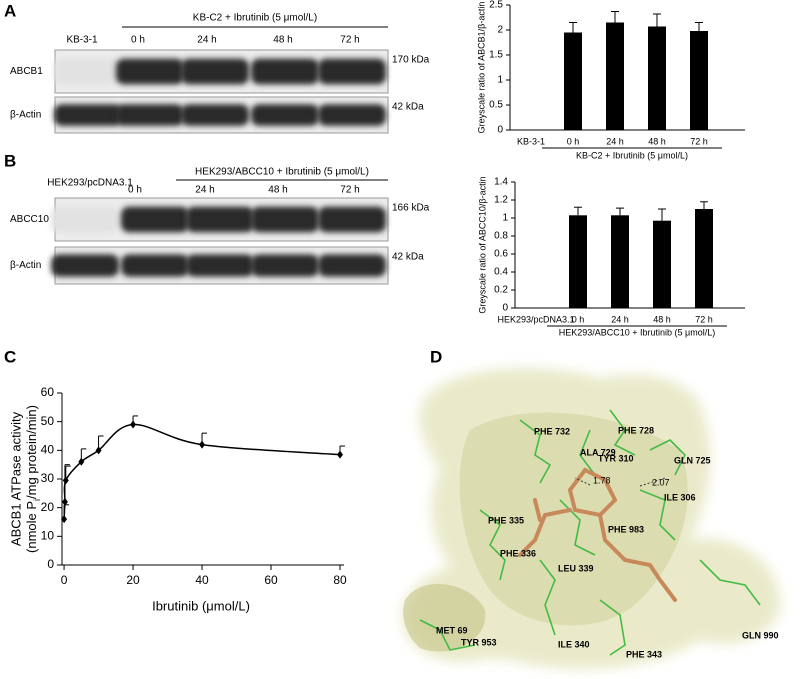  What do you see at coordinates (90, 183) in the screenshot?
I see `lane-label: HEK293/pcDNA3.1` at bounding box center [90, 183].